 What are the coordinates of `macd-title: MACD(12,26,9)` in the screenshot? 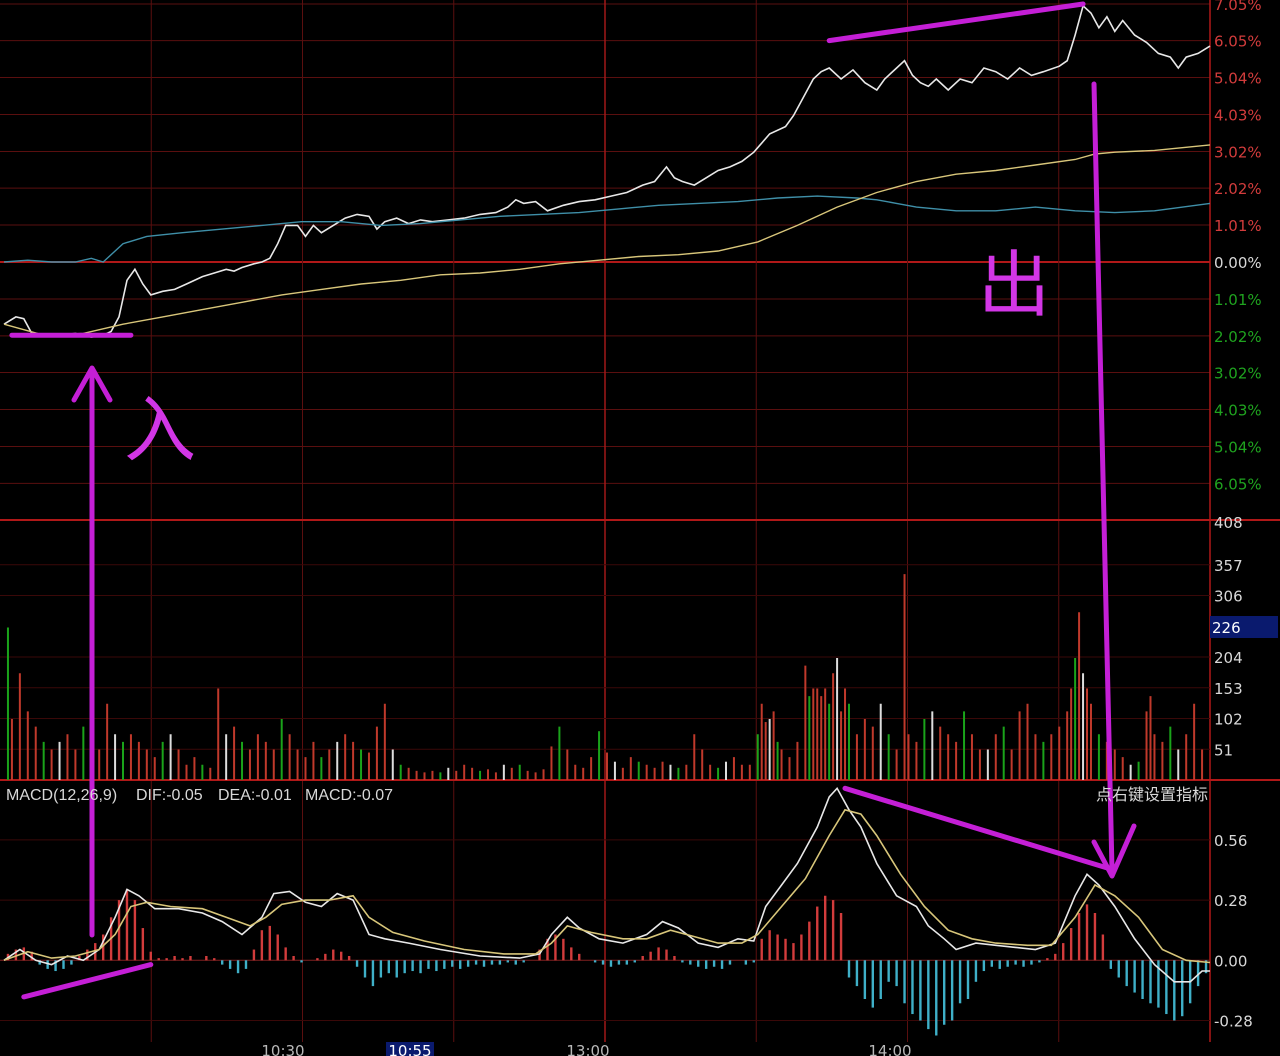 It's located at (61, 795).